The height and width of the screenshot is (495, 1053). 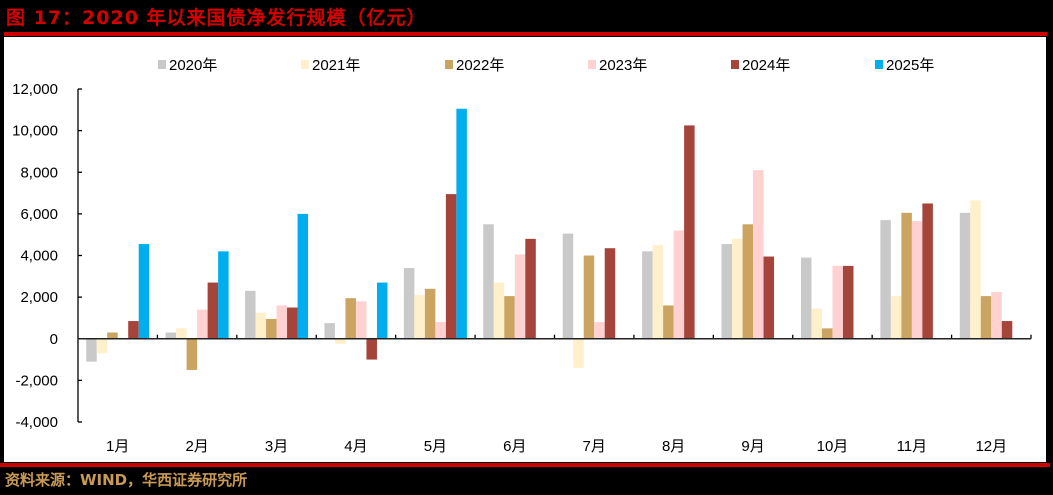 I want to click on bar-2020年-3月, so click(x=250, y=314).